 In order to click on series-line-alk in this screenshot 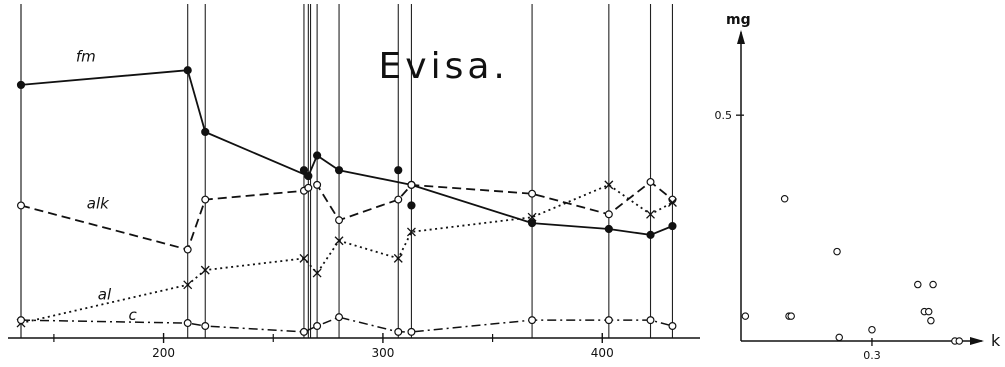, I will do `click(347, 215)`.